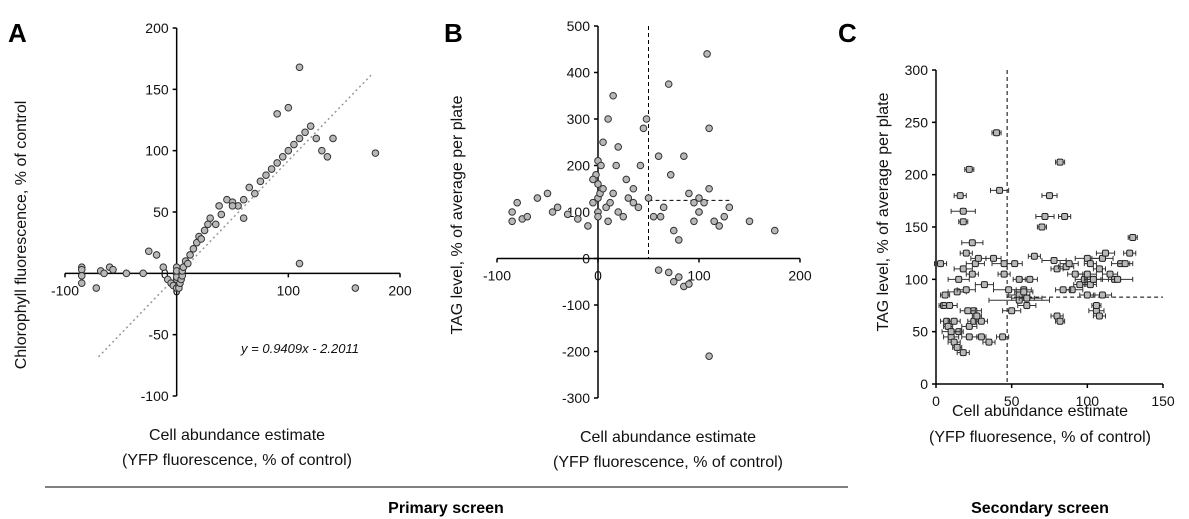 This screenshot has width=1189, height=519. I want to click on panel-a-x-tick-label: 200, so click(400, 290).